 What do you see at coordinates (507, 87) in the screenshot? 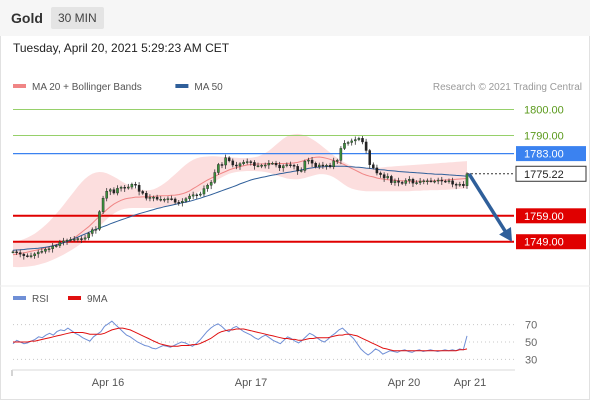
I see `copyright-text: Research © 2021 Trading Central` at bounding box center [507, 87].